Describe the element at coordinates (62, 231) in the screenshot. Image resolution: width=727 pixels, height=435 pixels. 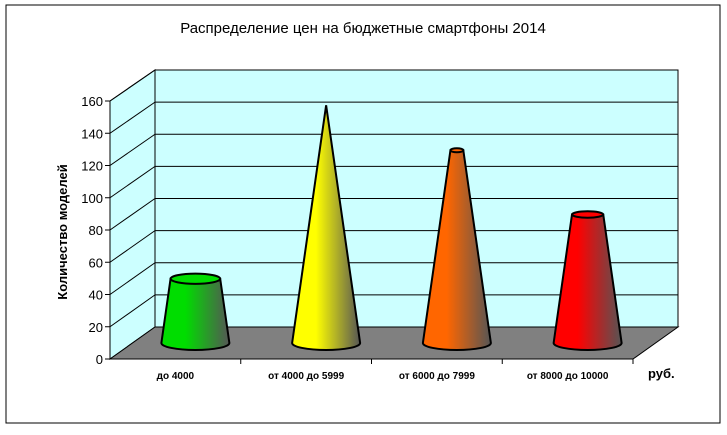
I see `y-axis-label: Количество моделей` at that location.